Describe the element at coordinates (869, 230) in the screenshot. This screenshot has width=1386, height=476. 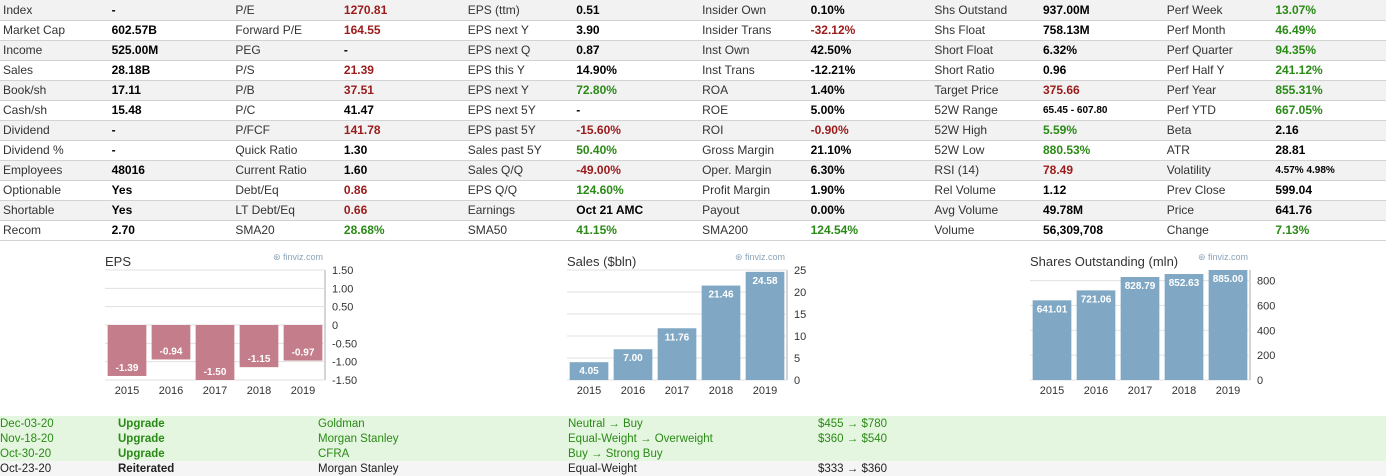
I see `metric-value: 124.54%` at that location.